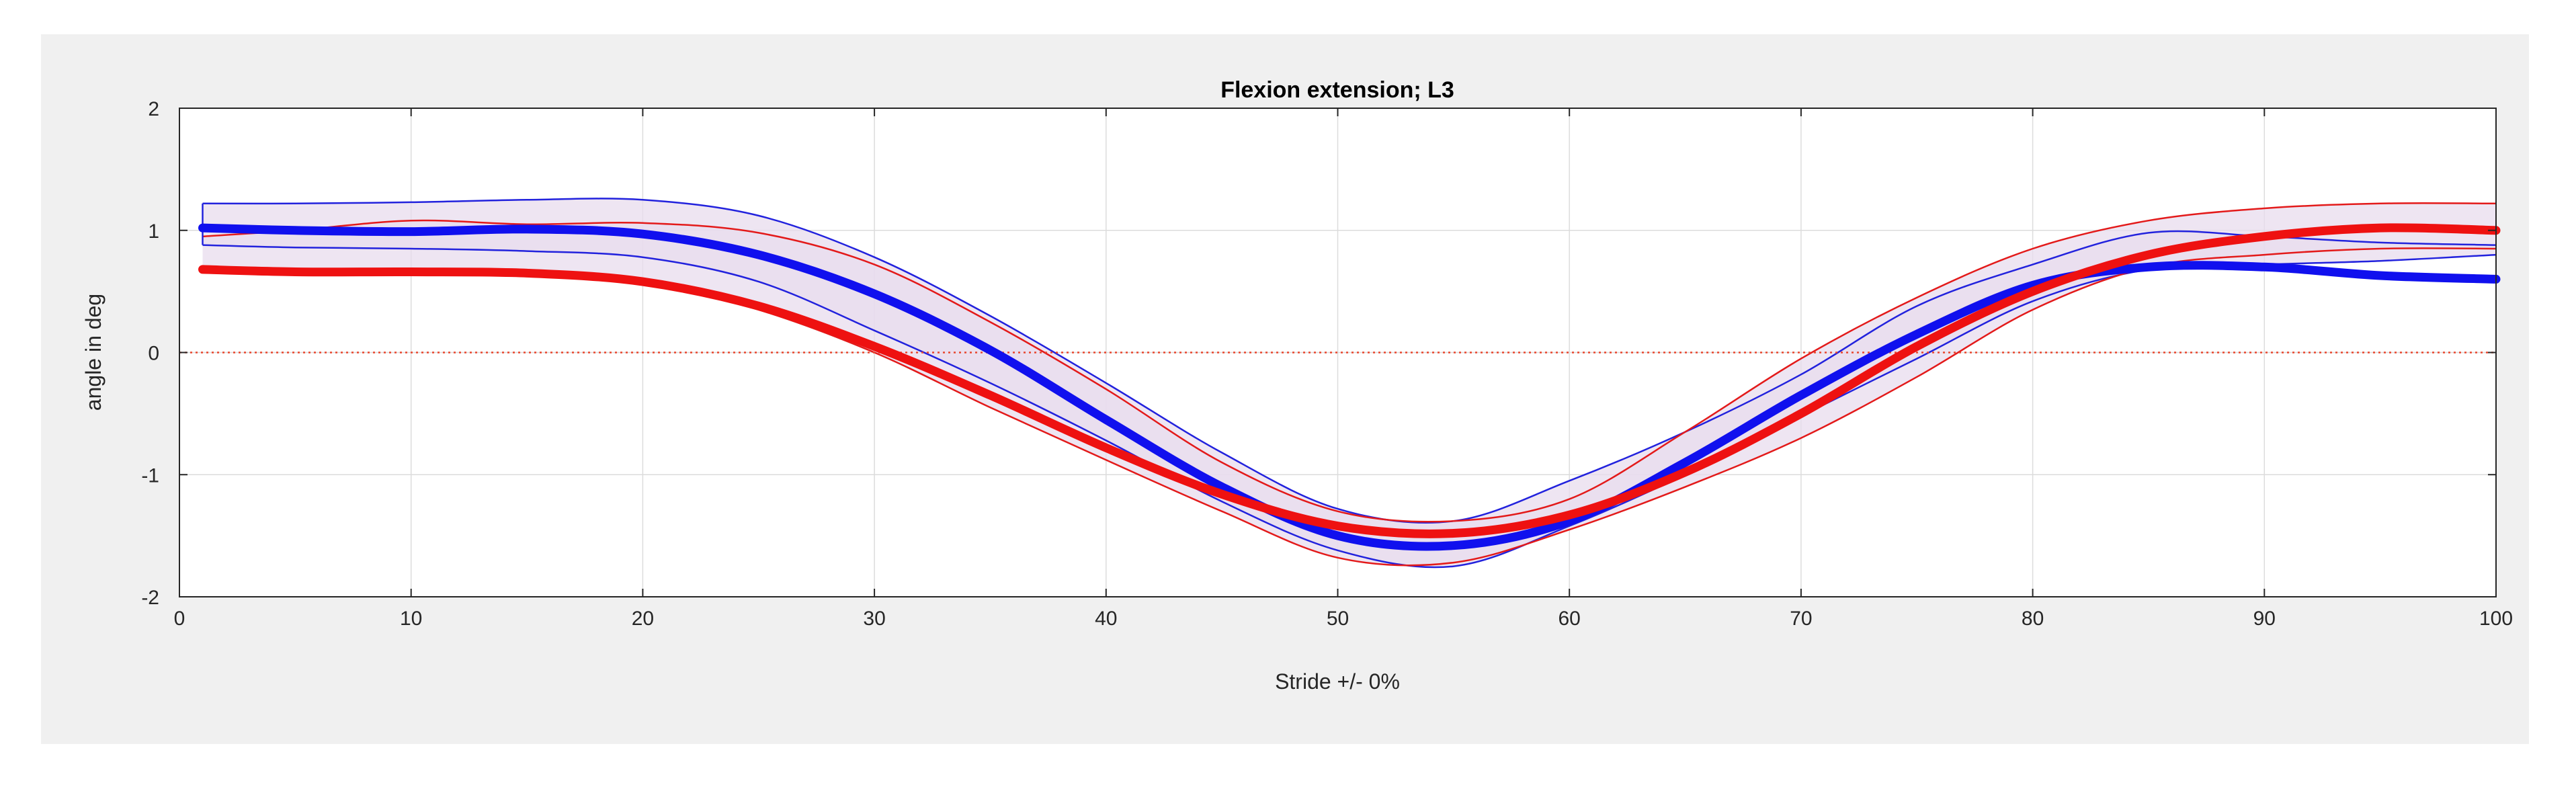  I want to click on y-tick-label: 0, so click(153, 354).